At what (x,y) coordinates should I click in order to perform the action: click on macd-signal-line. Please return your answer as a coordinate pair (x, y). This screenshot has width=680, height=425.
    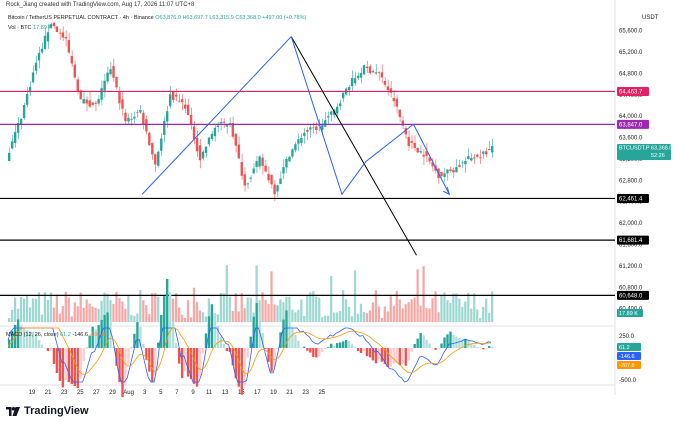
    Looking at the image, I should click on (249, 351).